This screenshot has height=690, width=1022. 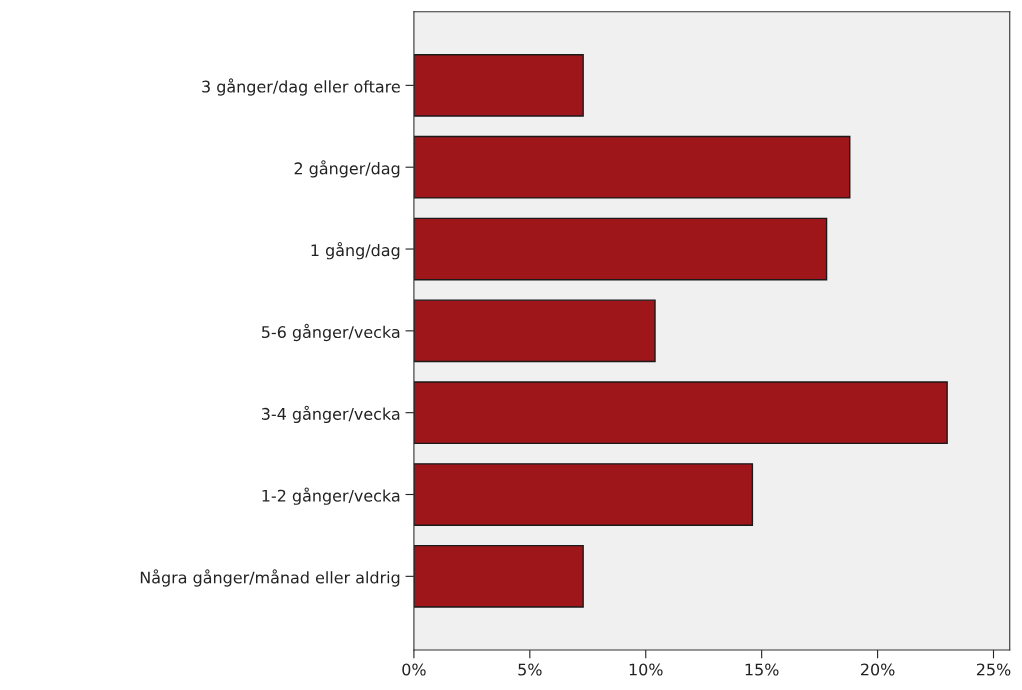 What do you see at coordinates (646, 669) in the screenshot?
I see `x-tick-label: 10%` at bounding box center [646, 669].